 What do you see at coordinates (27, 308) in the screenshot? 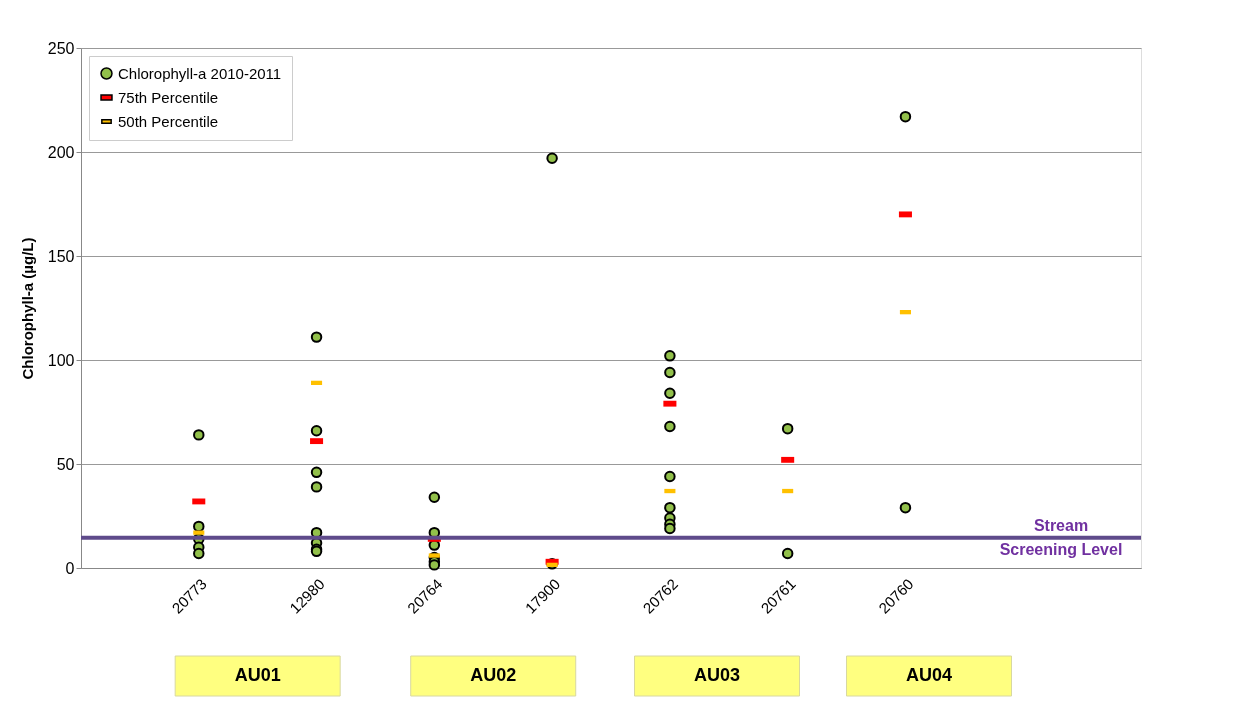
I see `y-axis-title: Chlorophyll-a (µg/L)` at bounding box center [27, 308].